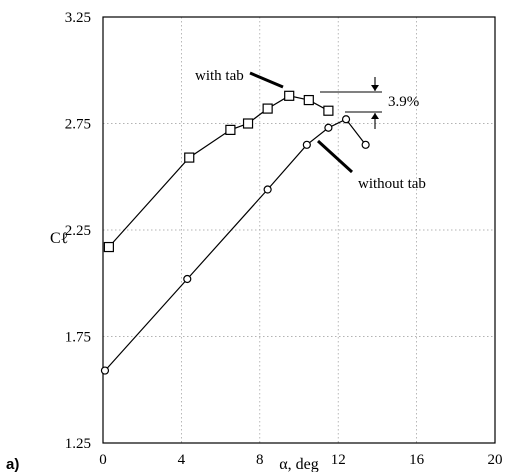 The width and height of the screenshot is (517, 472). I want to click on difference-annotation: 3.9%, so click(369, 103).